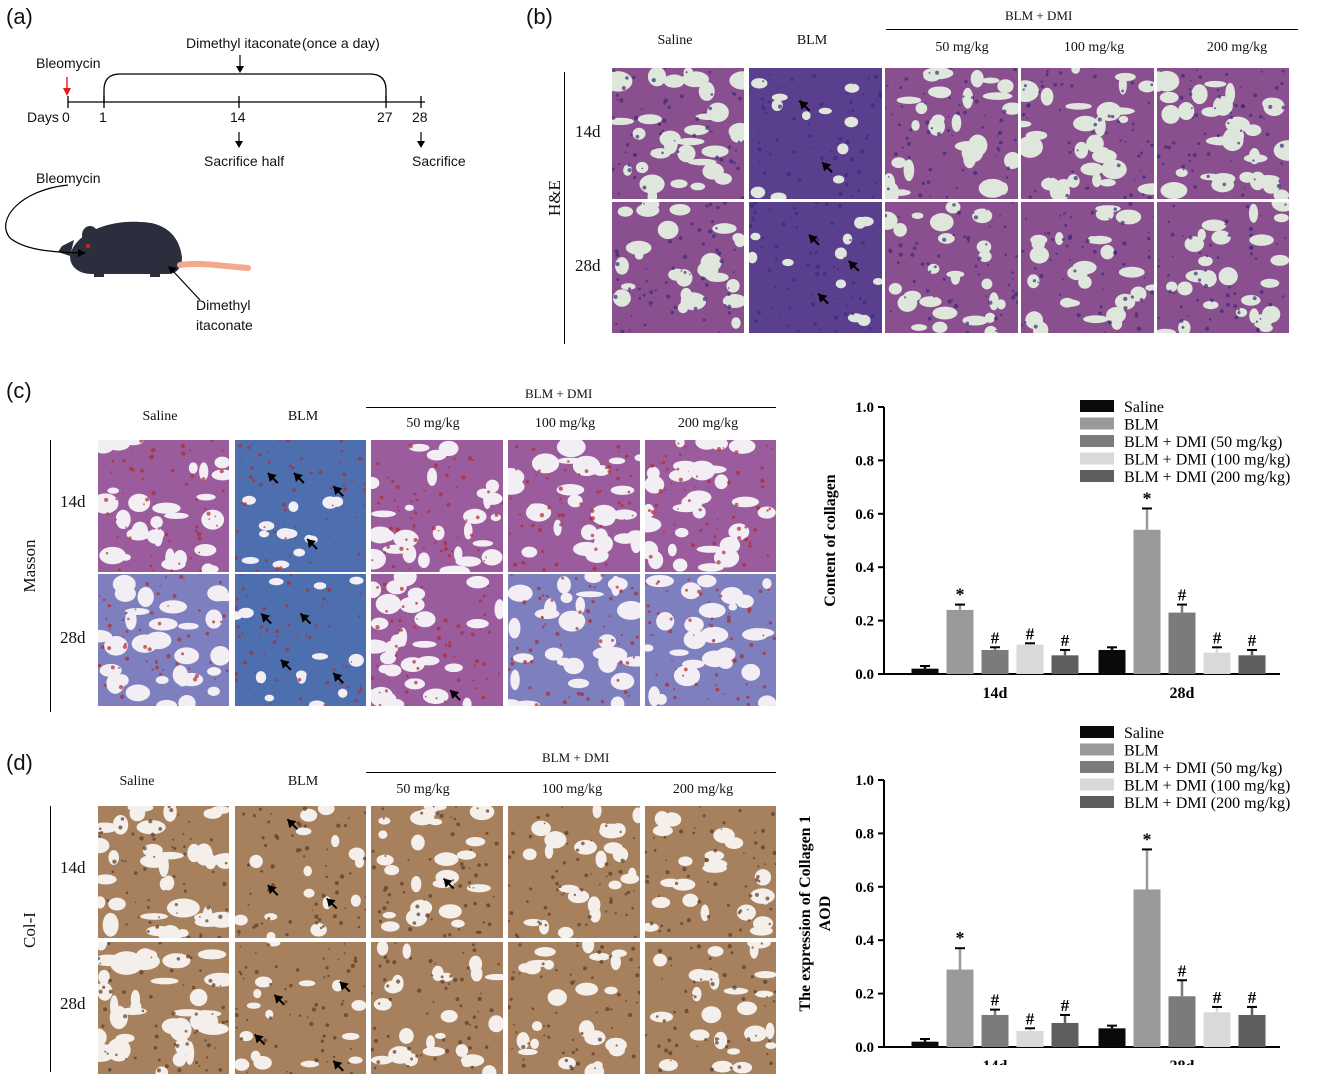 This screenshot has width=1333, height=1080. What do you see at coordinates (154, 249) in the screenshot?
I see `mouse-illustration` at bounding box center [154, 249].